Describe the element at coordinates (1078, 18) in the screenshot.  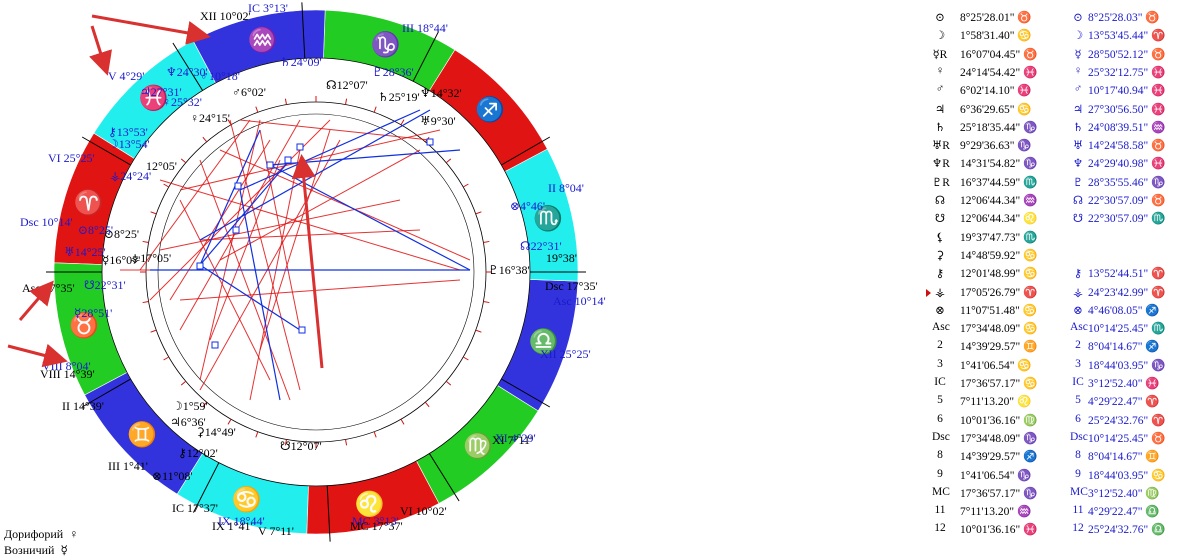
I see `transit-symbol: ⊙` at that location.